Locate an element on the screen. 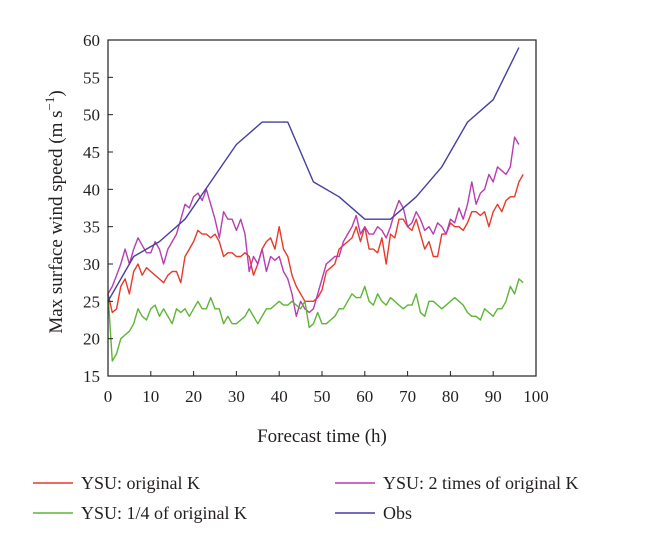  x-axis-ticks: 0 10 20 30 40 50 60 70 80 90 100 is located at coordinates (326, 388).